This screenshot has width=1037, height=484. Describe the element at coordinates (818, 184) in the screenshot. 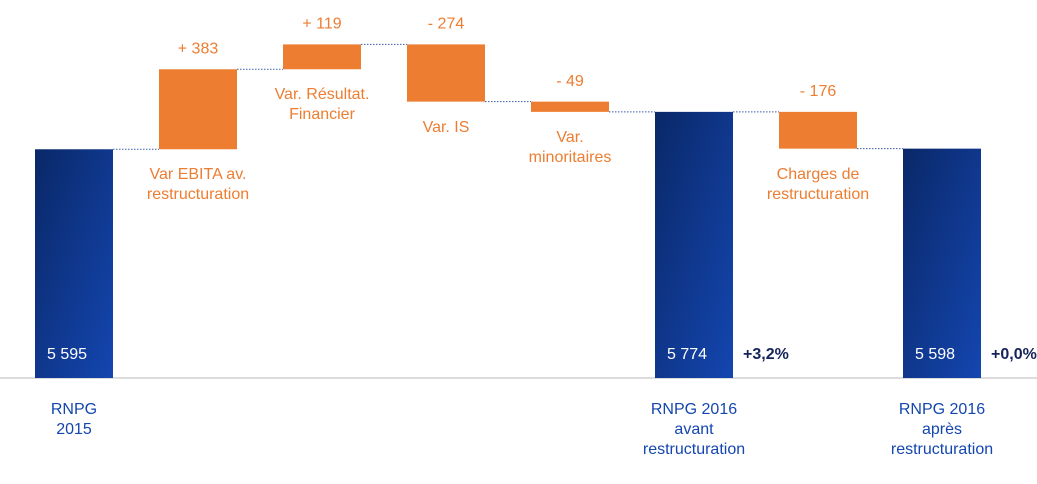

I see `category-label: Charges de restructuration` at that location.